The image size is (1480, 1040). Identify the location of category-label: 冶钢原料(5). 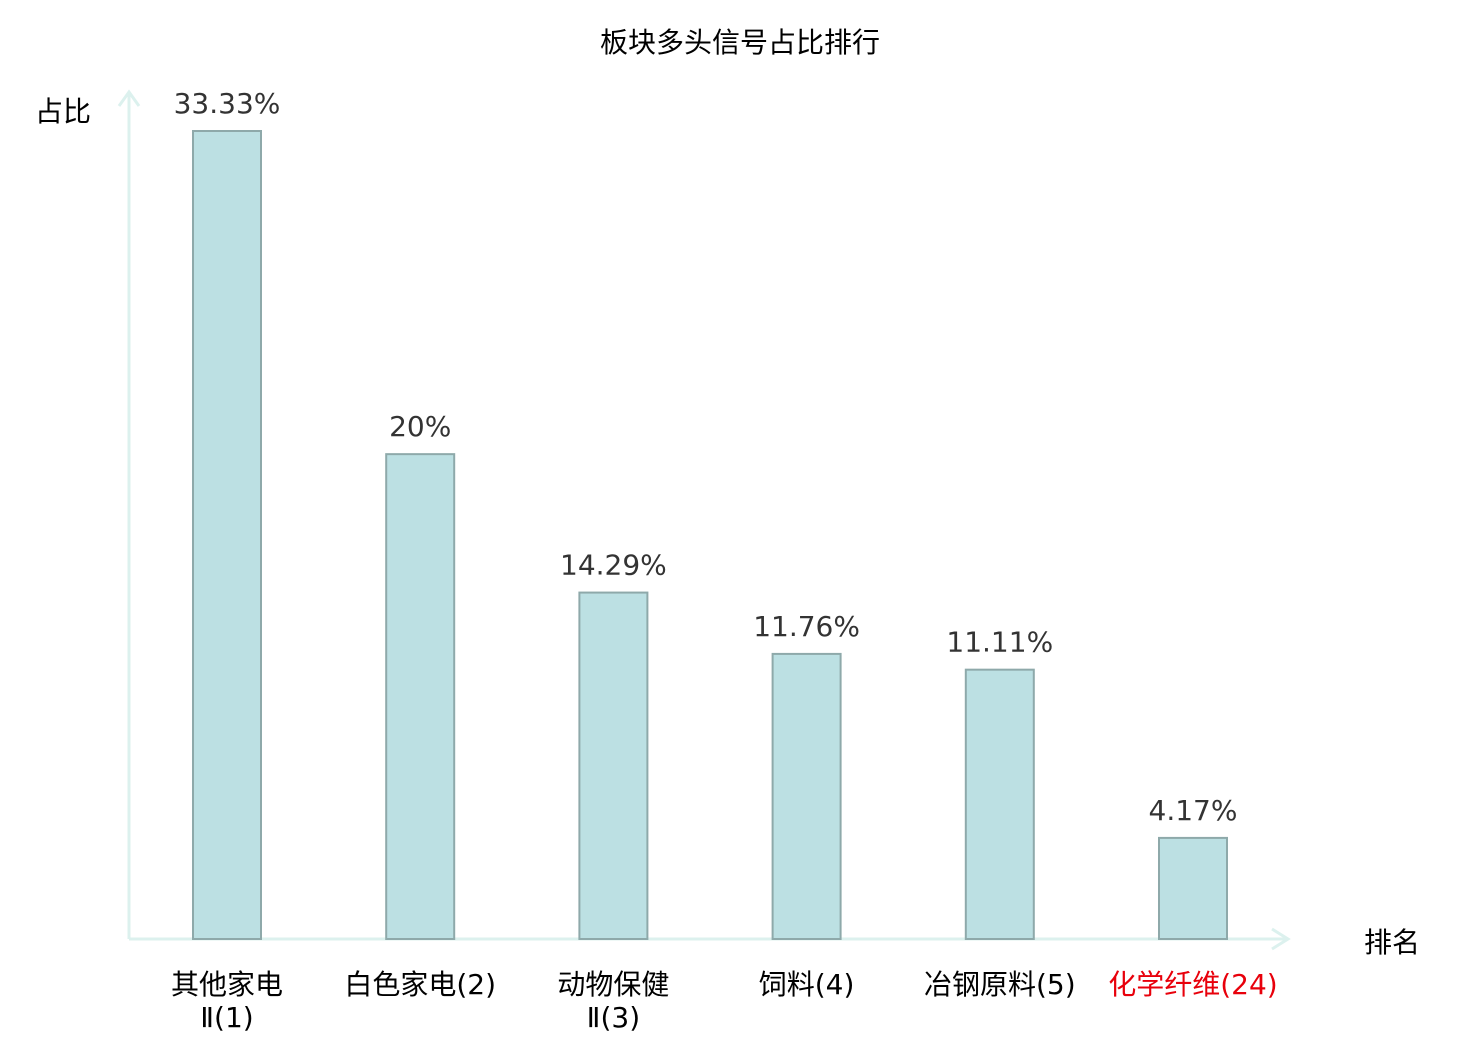
(1000, 984).